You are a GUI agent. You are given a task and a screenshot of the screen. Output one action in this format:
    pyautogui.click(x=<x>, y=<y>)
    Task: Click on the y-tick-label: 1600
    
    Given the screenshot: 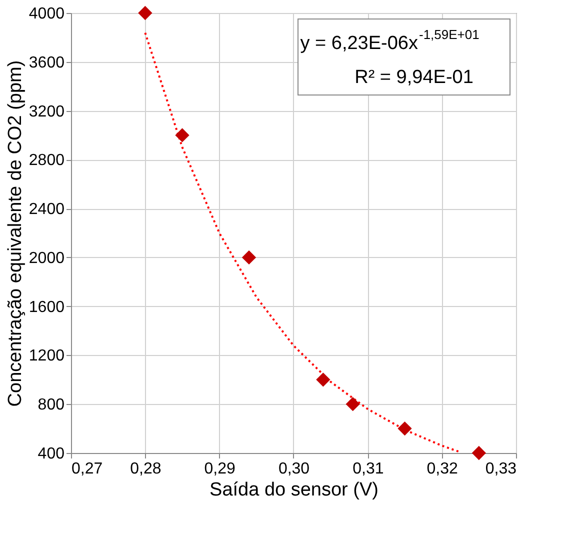 What is the action you would take?
    pyautogui.click(x=46, y=307)
    